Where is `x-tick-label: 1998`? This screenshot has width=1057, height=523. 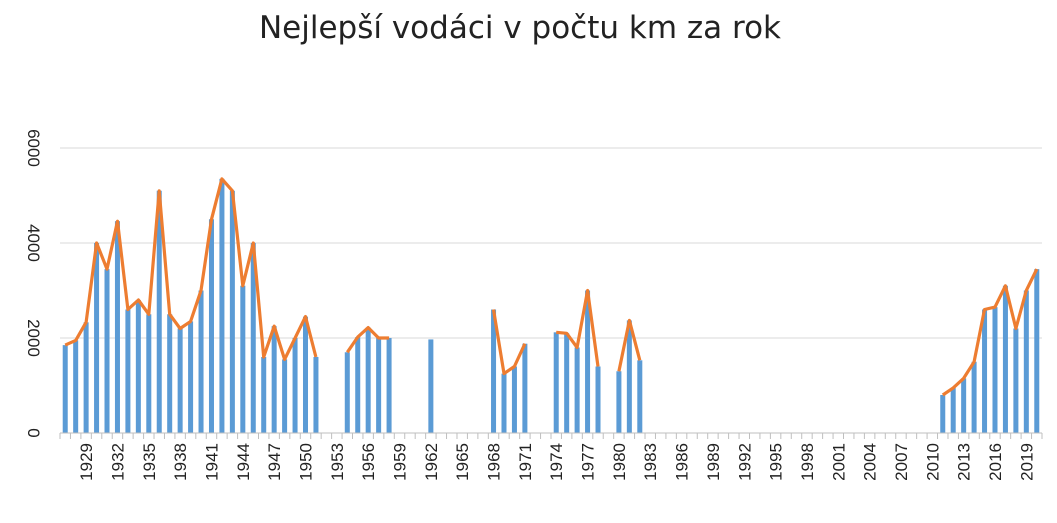 x-tick-label: 1998 is located at coordinates (807, 462).